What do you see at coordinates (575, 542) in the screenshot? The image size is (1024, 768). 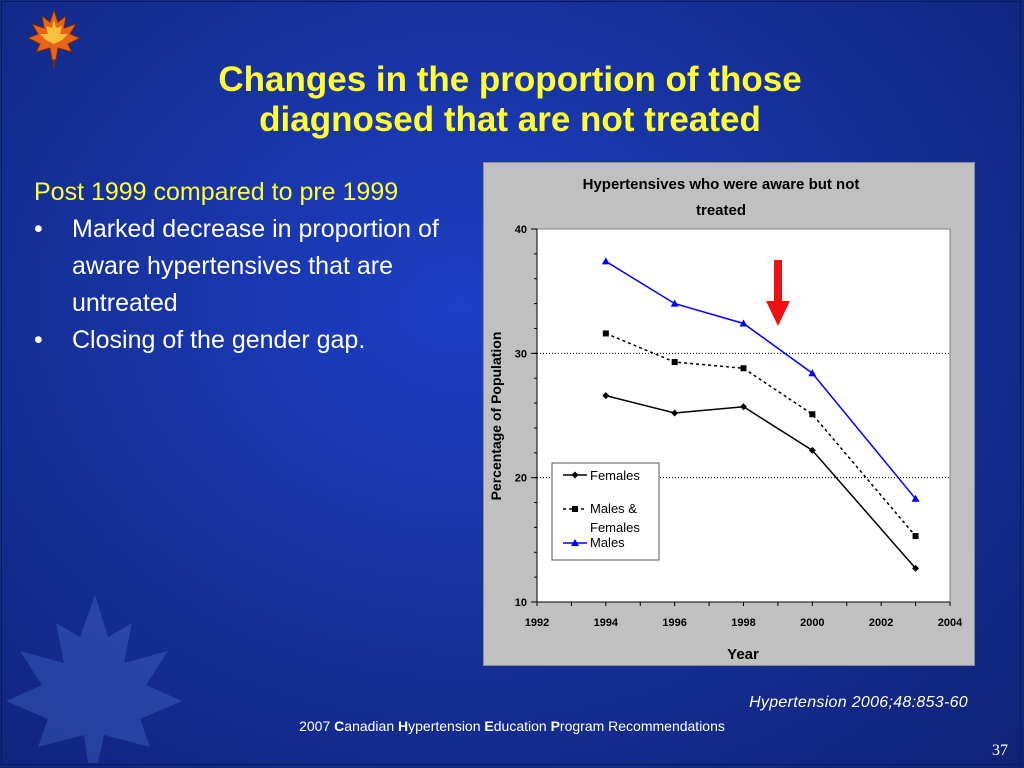 I see `legend-marker-males` at bounding box center [575, 542].